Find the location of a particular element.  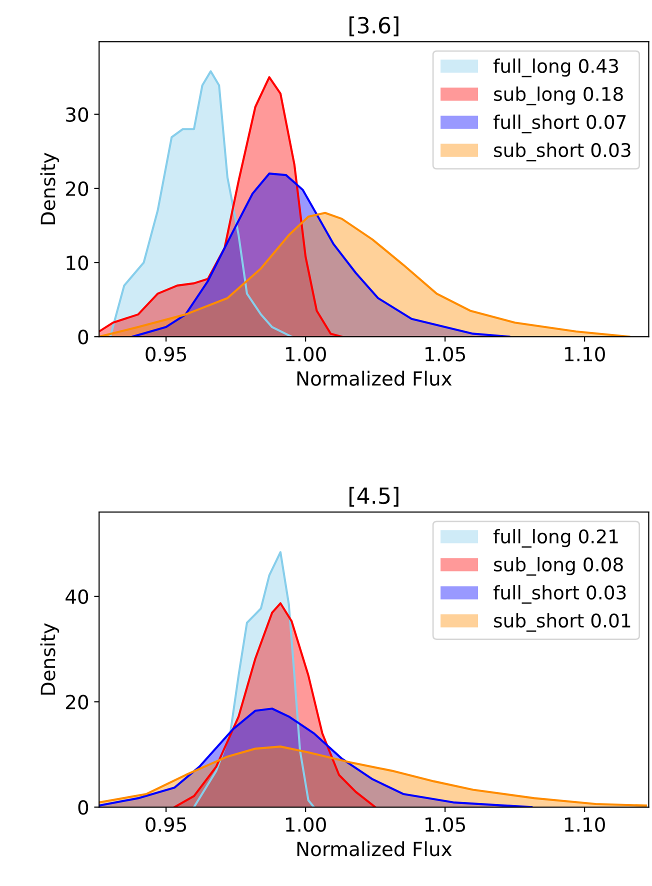

legend-label: full_long 0.43 is located at coordinates (555, 68).